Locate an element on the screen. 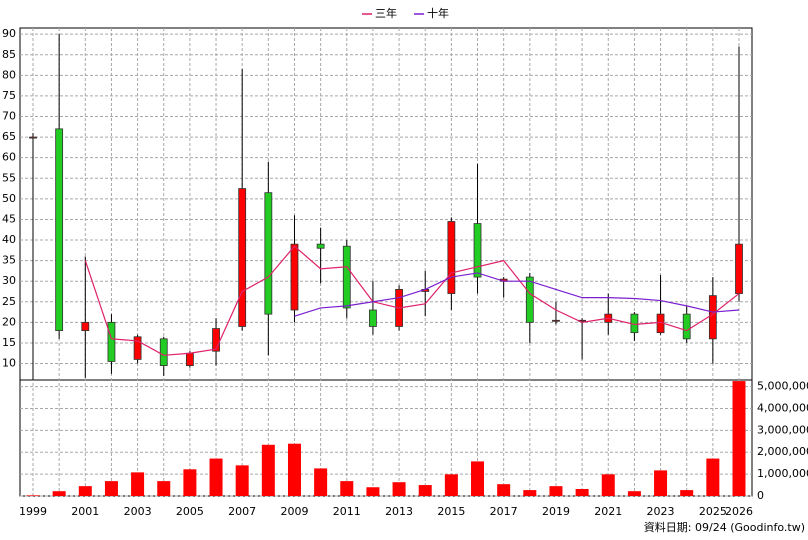 The height and width of the screenshot is (540, 808). y-tick-label: 60 is located at coordinates (9, 157).